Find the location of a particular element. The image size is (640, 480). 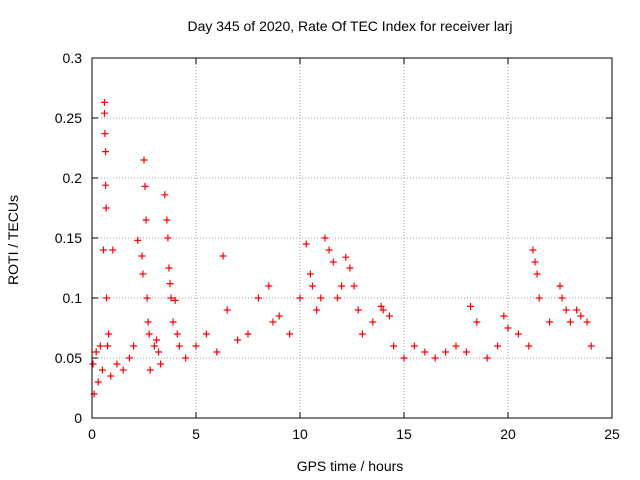

x-tick-labels: 0 5 10 15 20 25 is located at coordinates (354, 434).